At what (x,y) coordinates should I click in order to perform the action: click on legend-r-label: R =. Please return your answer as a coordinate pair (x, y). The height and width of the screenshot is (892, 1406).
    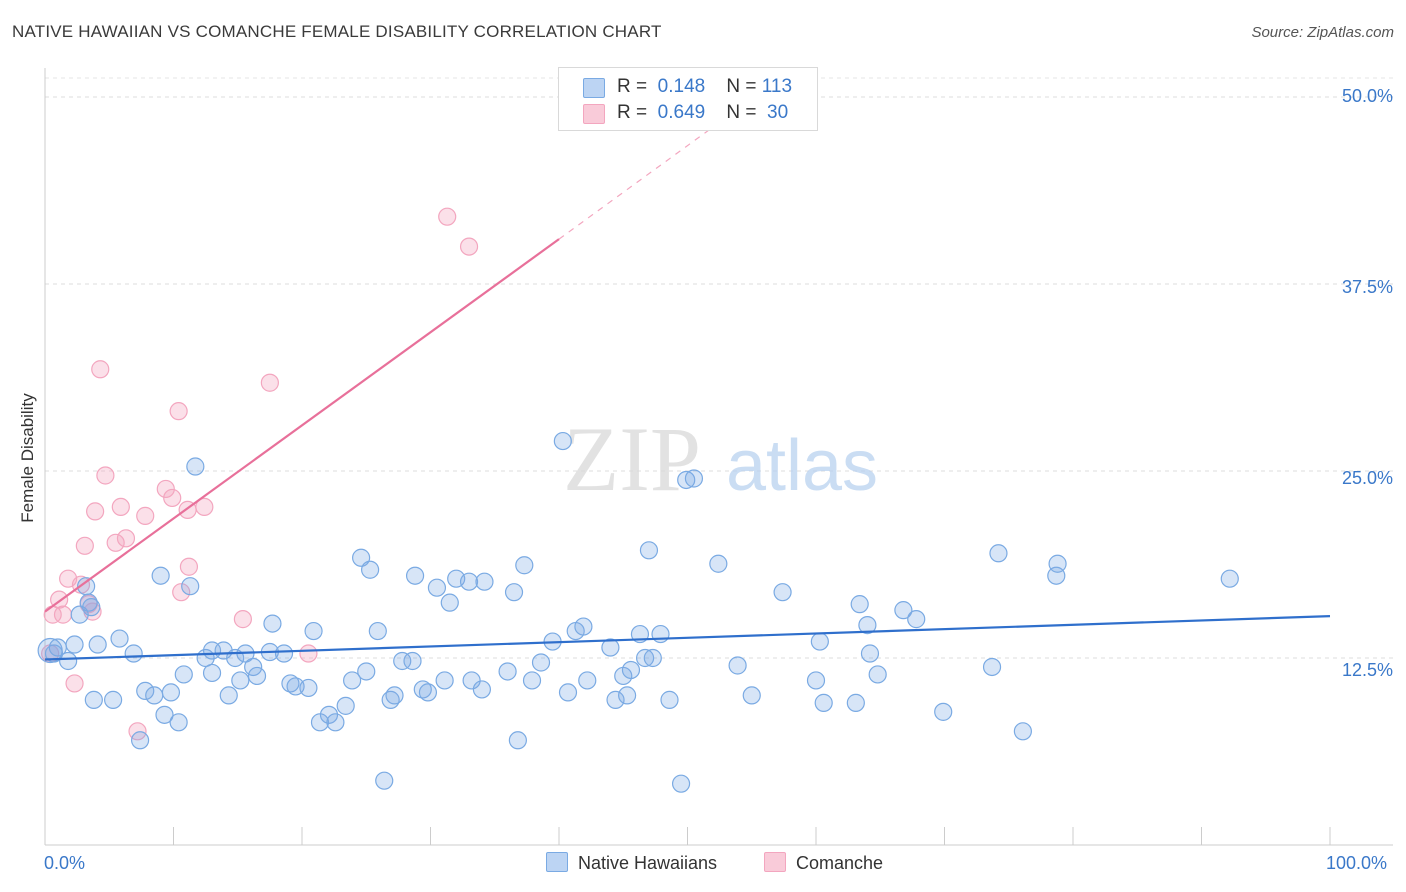
    Looking at the image, I should click on (632, 86).